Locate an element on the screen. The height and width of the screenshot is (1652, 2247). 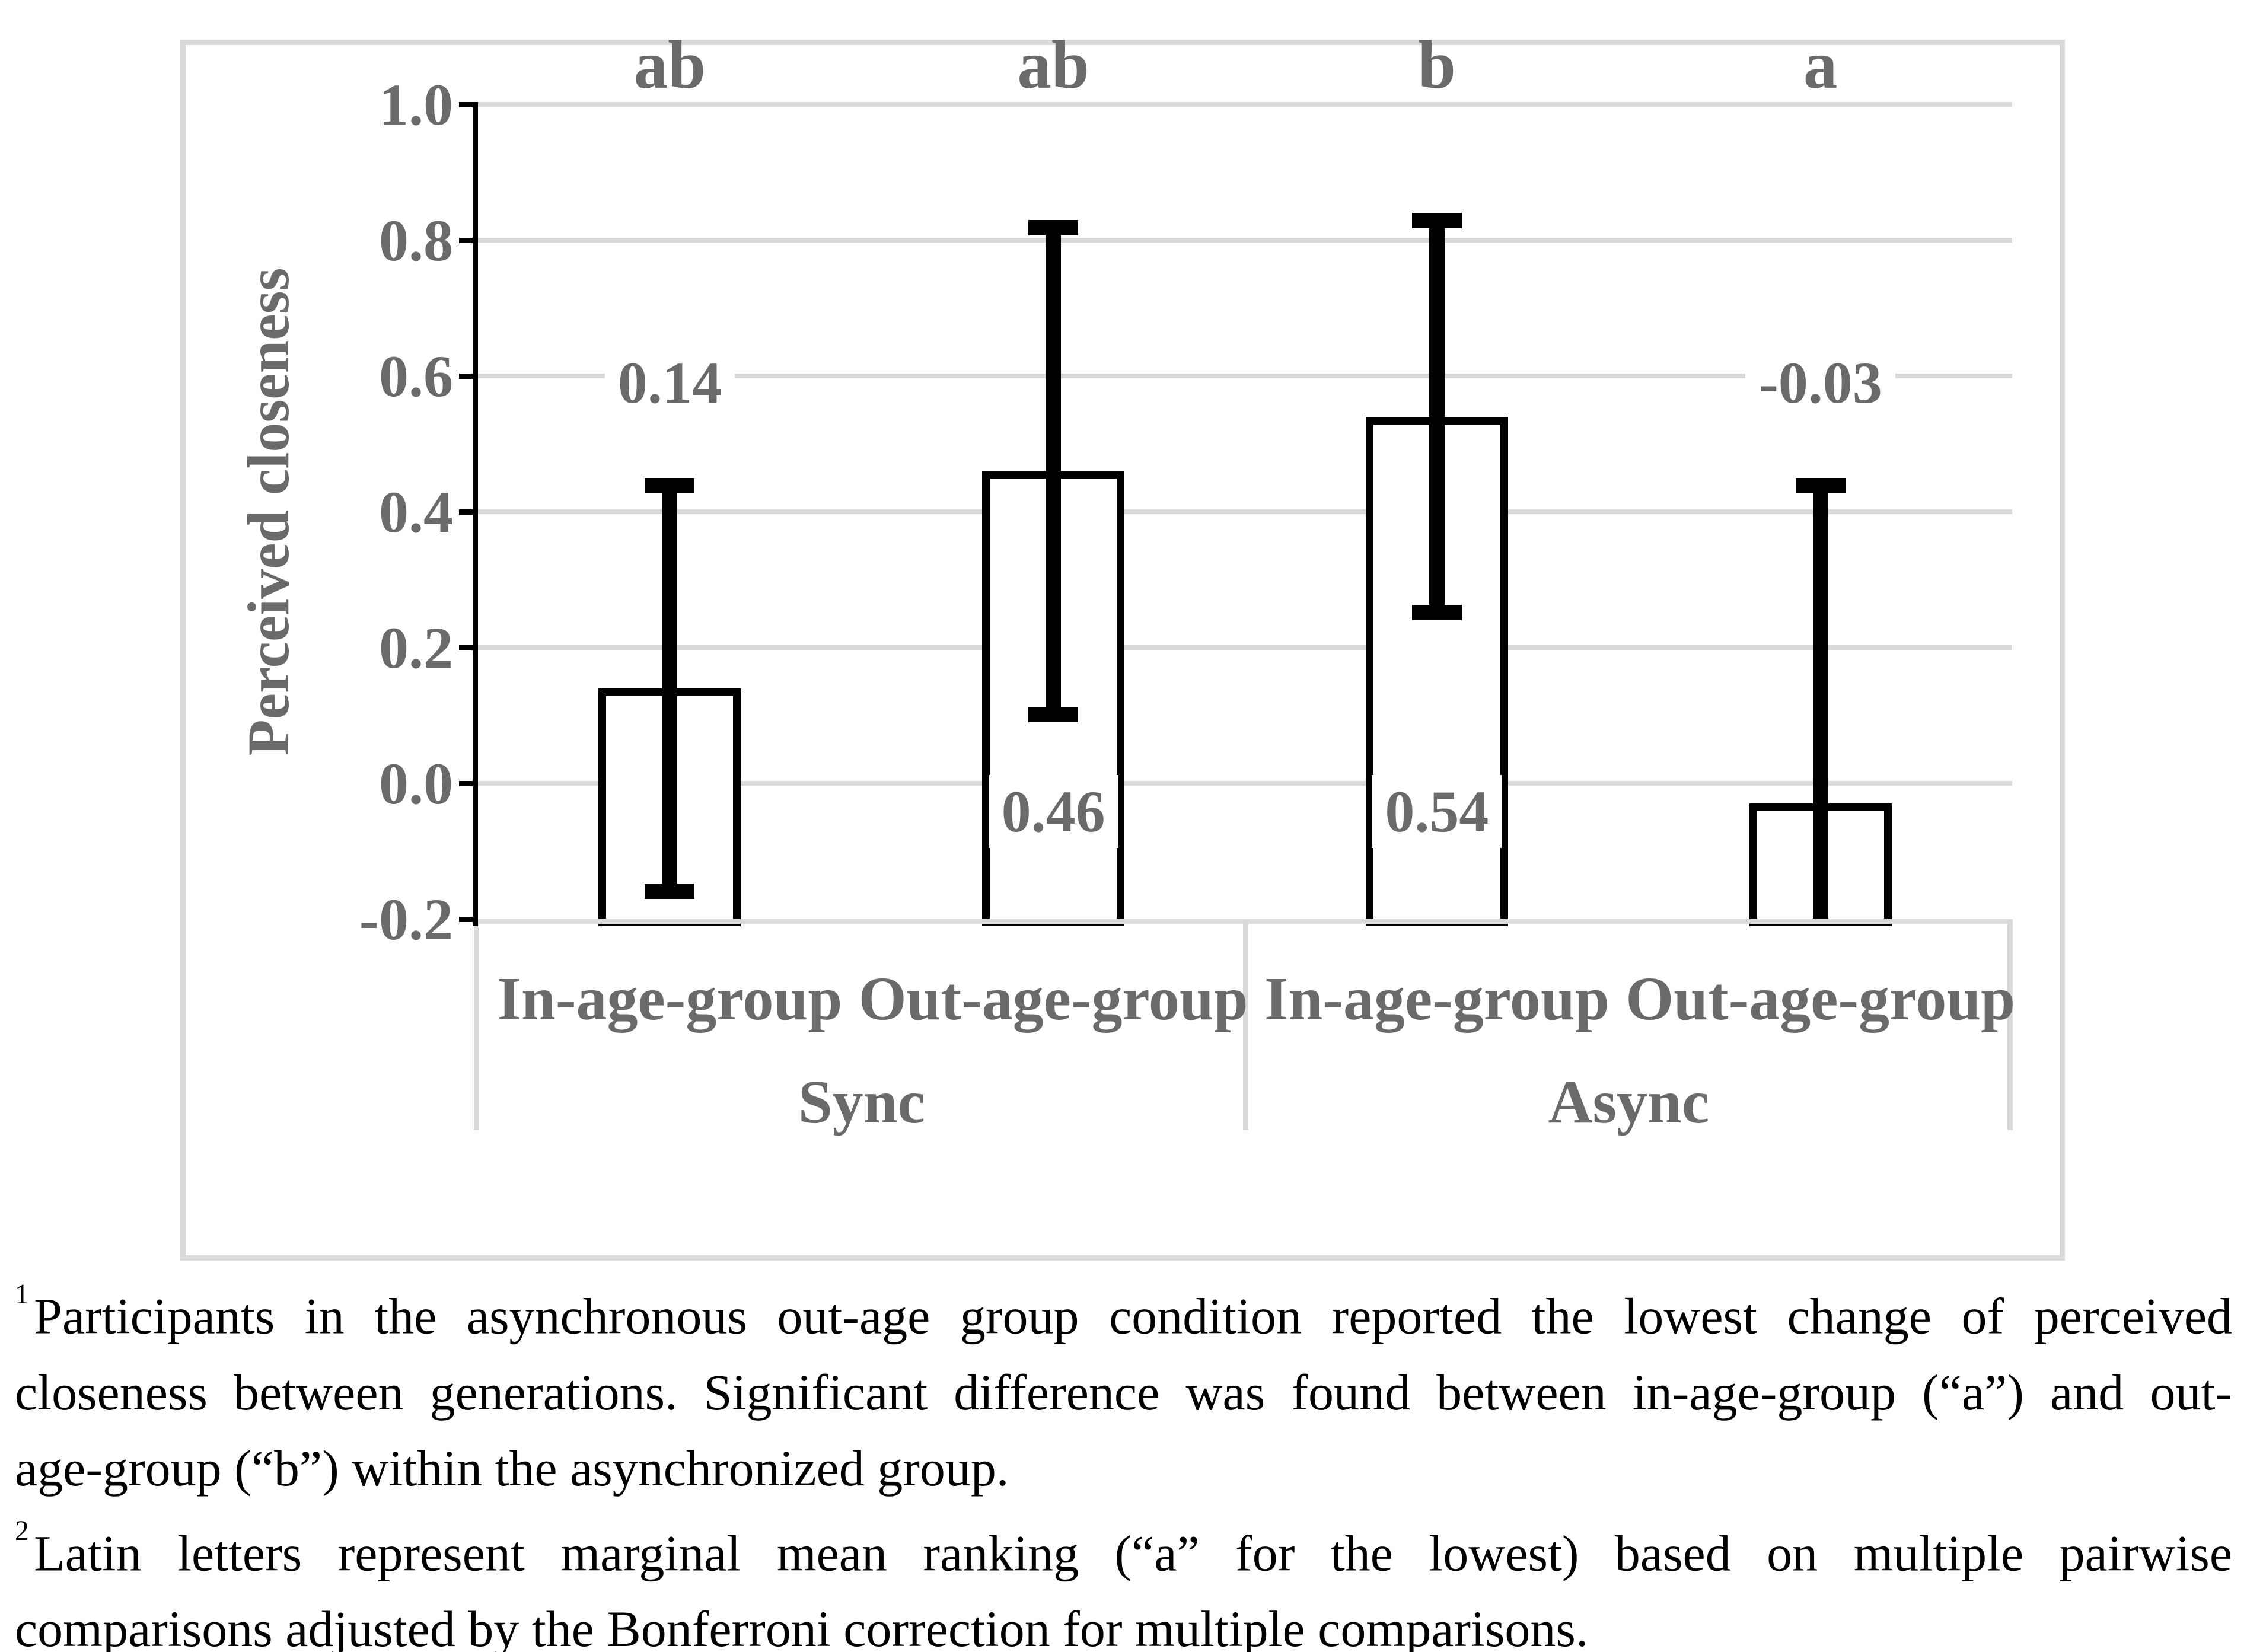
value-label: 0.54 is located at coordinates (1437, 811).